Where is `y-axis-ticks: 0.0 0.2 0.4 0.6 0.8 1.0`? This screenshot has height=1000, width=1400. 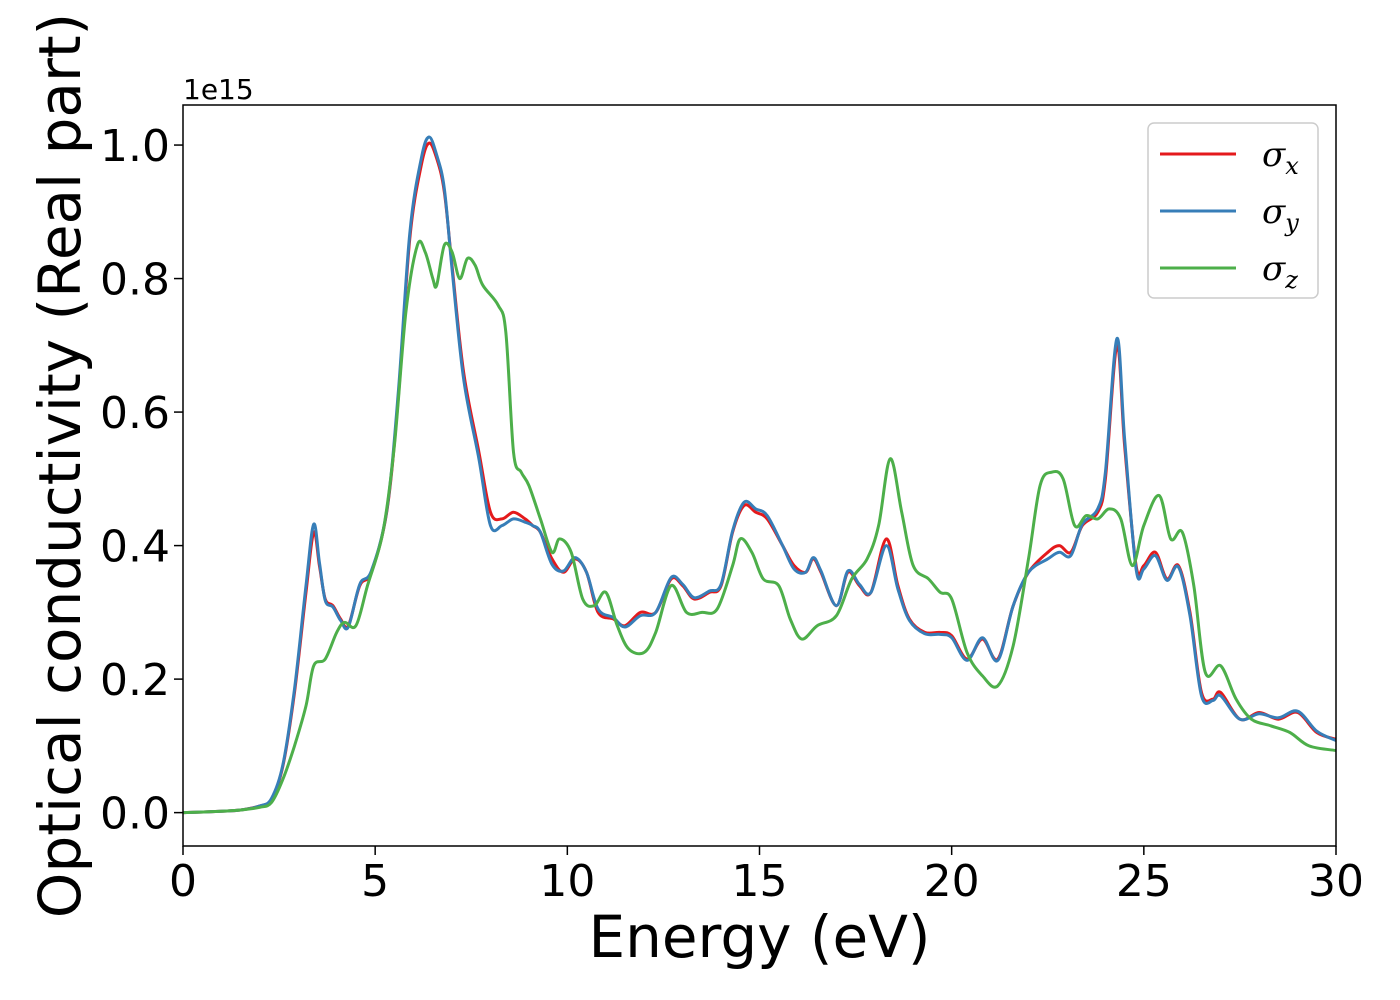
y-axis-ticks: 0.0 0.2 0.4 0.6 0.8 1.0 is located at coordinates (141, 480).